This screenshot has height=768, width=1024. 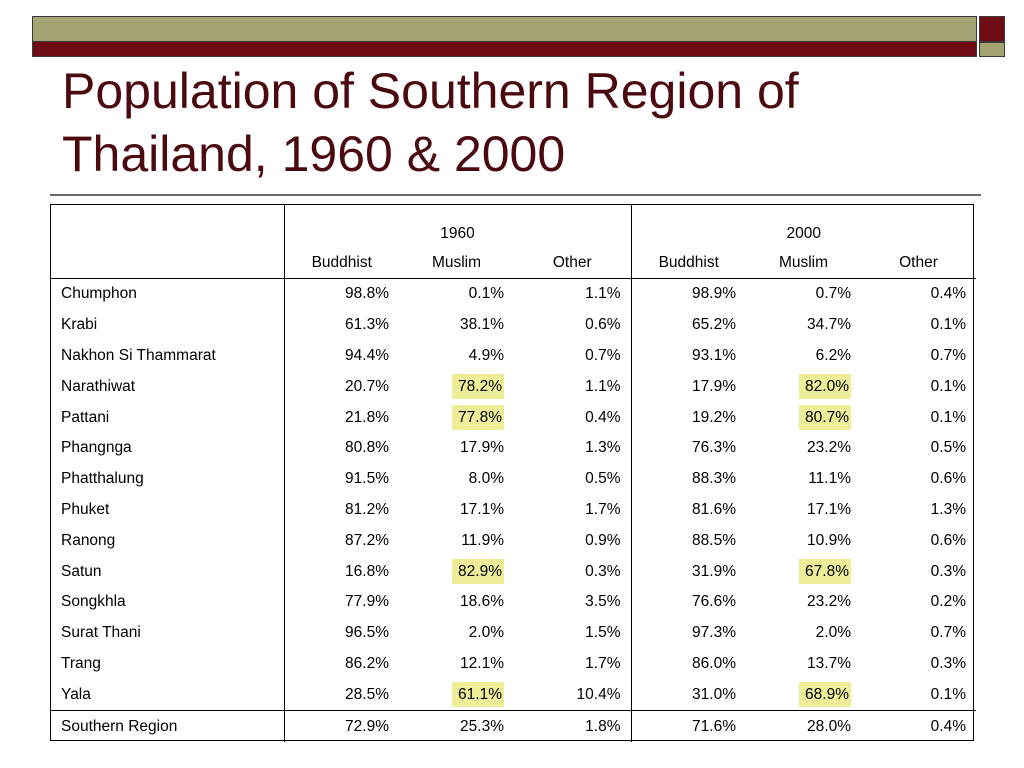 I want to click on value-text: 34.7%, so click(x=829, y=325).